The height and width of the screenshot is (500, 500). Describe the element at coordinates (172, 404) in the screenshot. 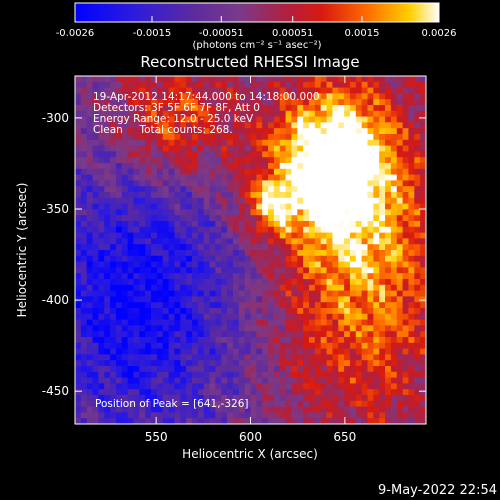

I see `peak-position-label: Position of Peak = [641,-326]` at that location.